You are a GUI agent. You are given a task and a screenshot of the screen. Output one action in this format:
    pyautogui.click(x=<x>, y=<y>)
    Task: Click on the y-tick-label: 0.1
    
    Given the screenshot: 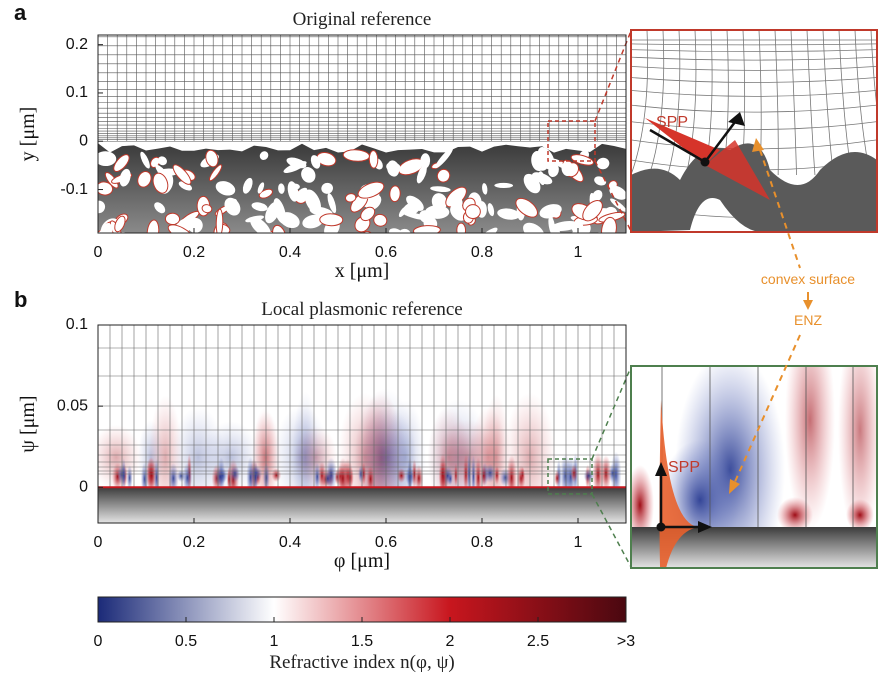 What is the action you would take?
    pyautogui.click(x=77, y=92)
    